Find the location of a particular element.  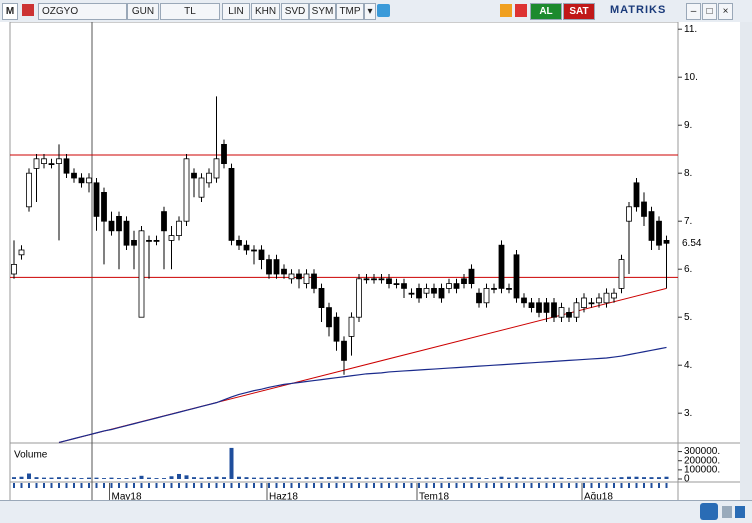

button: LIN is located at coordinates (236, 11).